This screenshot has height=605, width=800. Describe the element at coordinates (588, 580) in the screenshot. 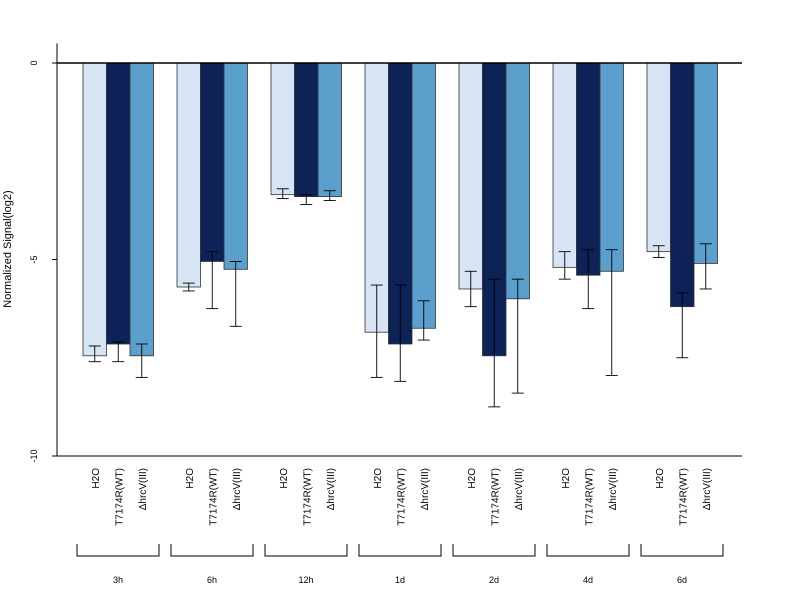

I see `group-label: 4d` at that location.